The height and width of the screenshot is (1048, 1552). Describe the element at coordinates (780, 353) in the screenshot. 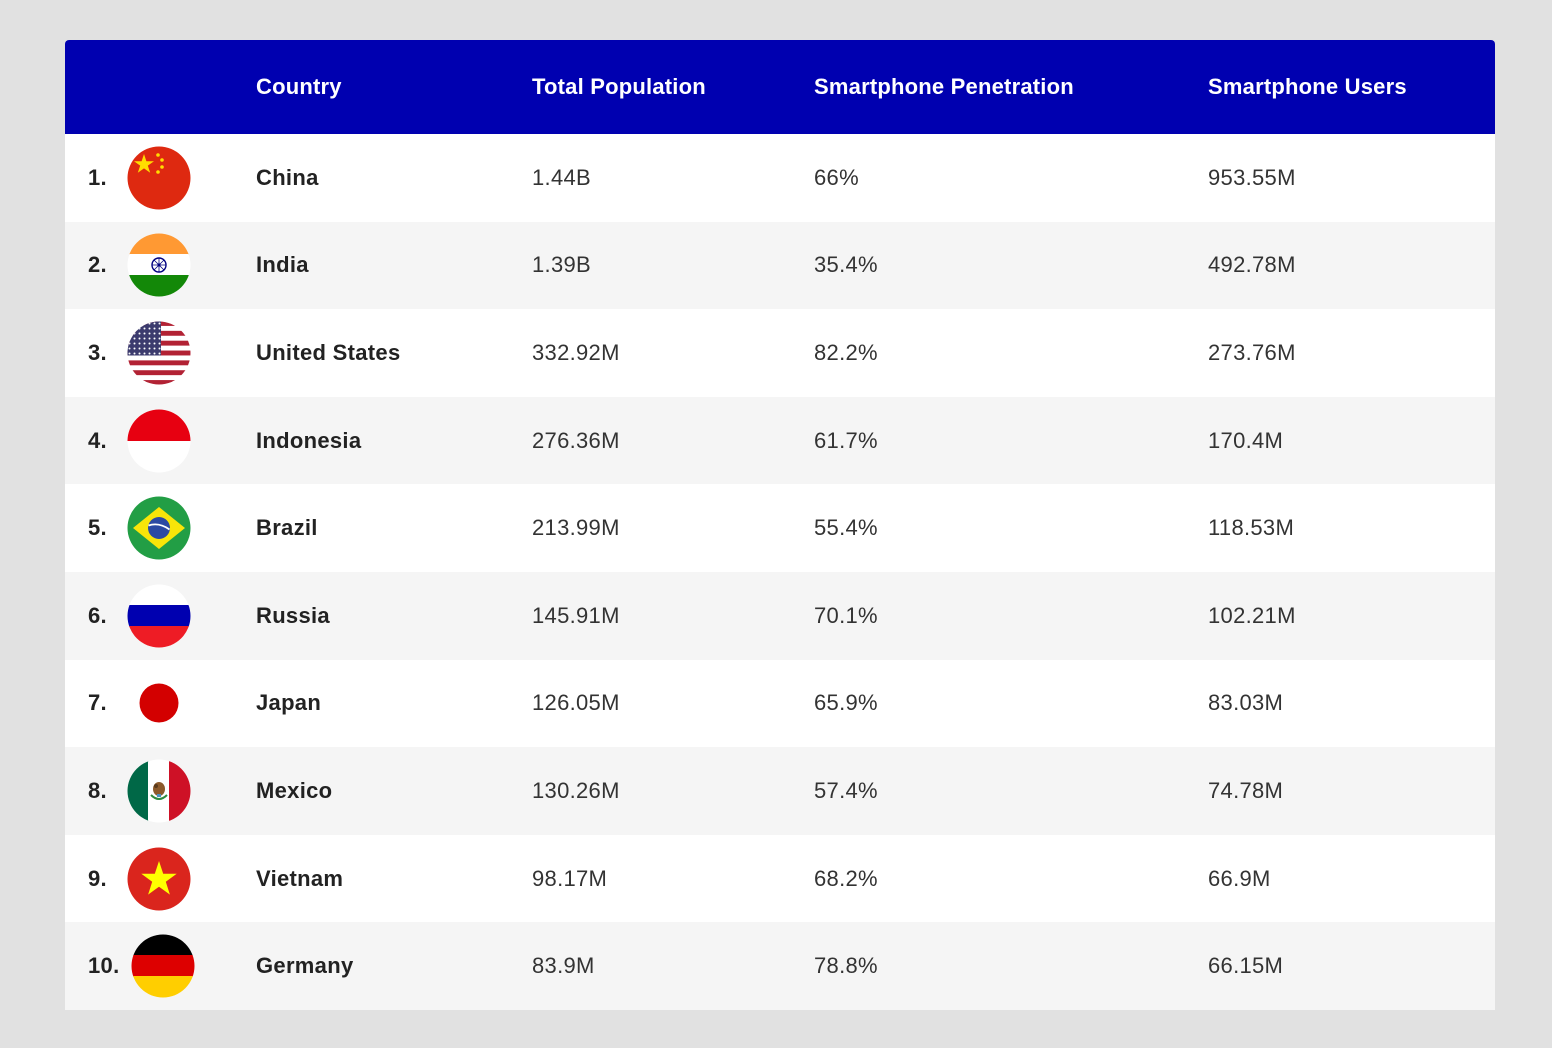

I see `table-row: 3.` at that location.